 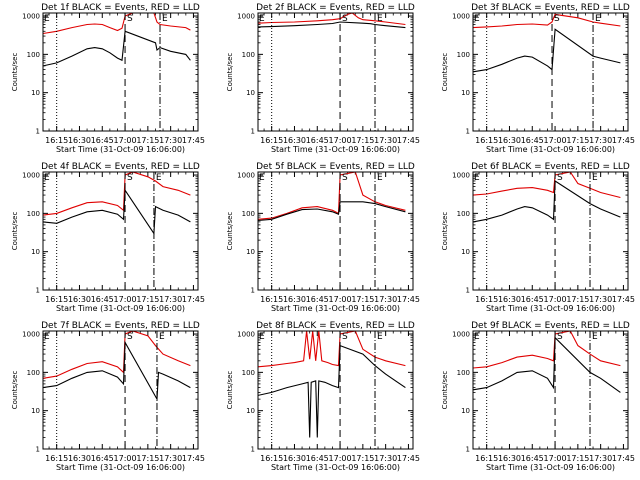 I want to click on chart-title: Det 1f BLACK = Events, RED = LLD, so click(x=120, y=8).